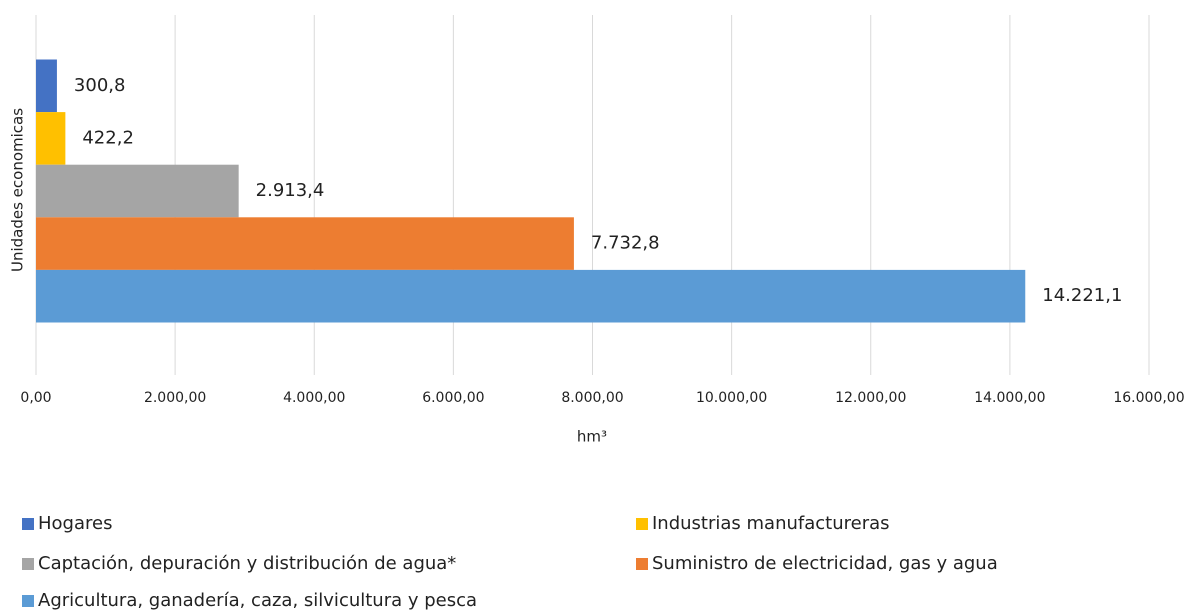  What do you see at coordinates (592, 437) in the screenshot?
I see `x-axis-label: hm³` at bounding box center [592, 437].